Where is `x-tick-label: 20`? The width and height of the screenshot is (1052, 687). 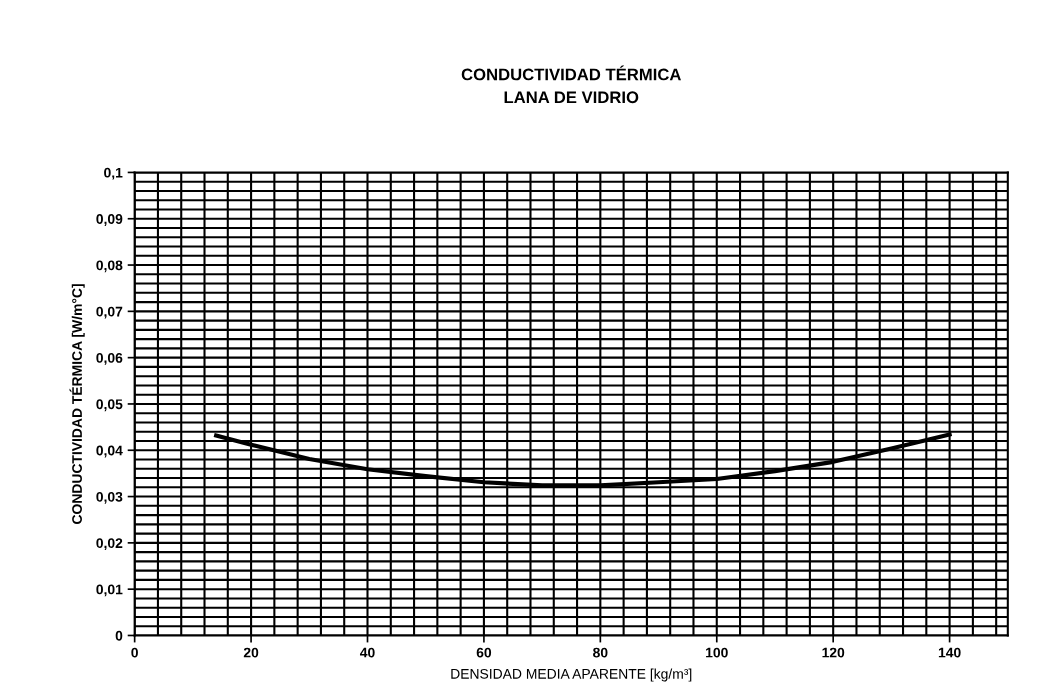 x-tick-label: 20 is located at coordinates (251, 652).